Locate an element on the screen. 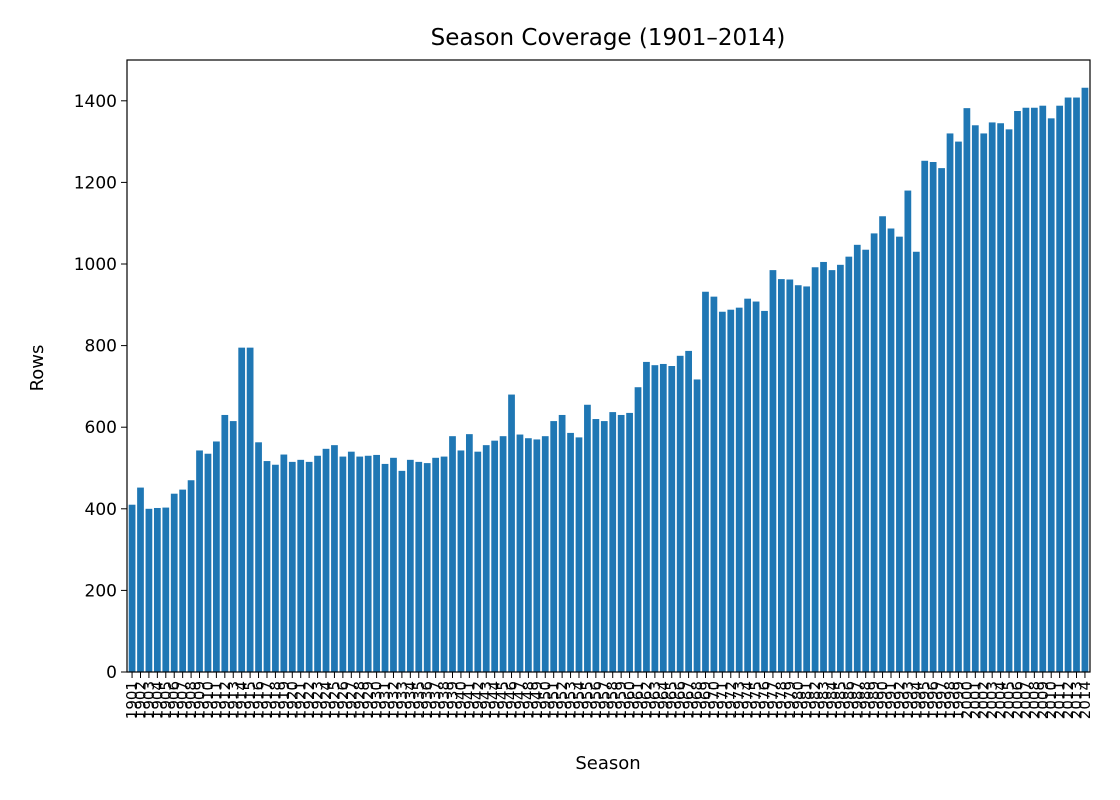 The image size is (1120, 800). bar-1920 is located at coordinates (292, 566).